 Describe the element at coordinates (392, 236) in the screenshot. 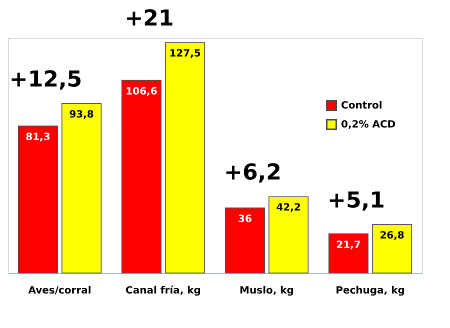

I see `data-label: 26,8` at that location.